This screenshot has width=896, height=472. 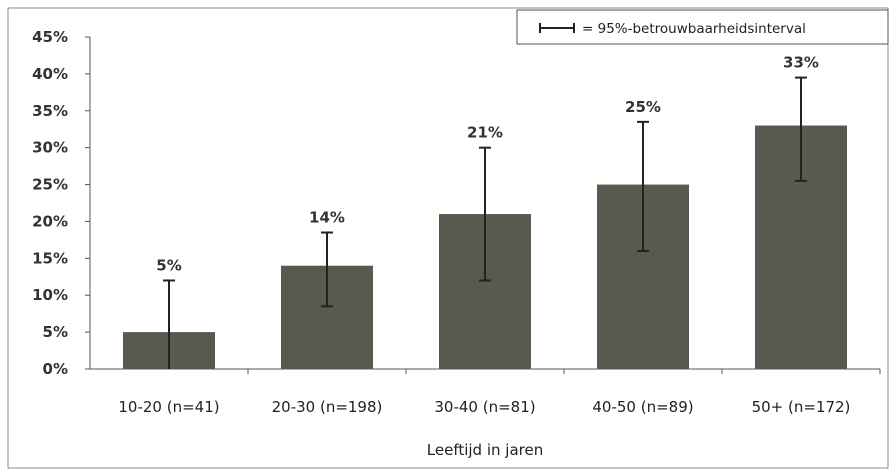 What do you see at coordinates (168, 407) in the screenshot?
I see `x-tick-label: 10-20 (n=41)` at bounding box center [168, 407].